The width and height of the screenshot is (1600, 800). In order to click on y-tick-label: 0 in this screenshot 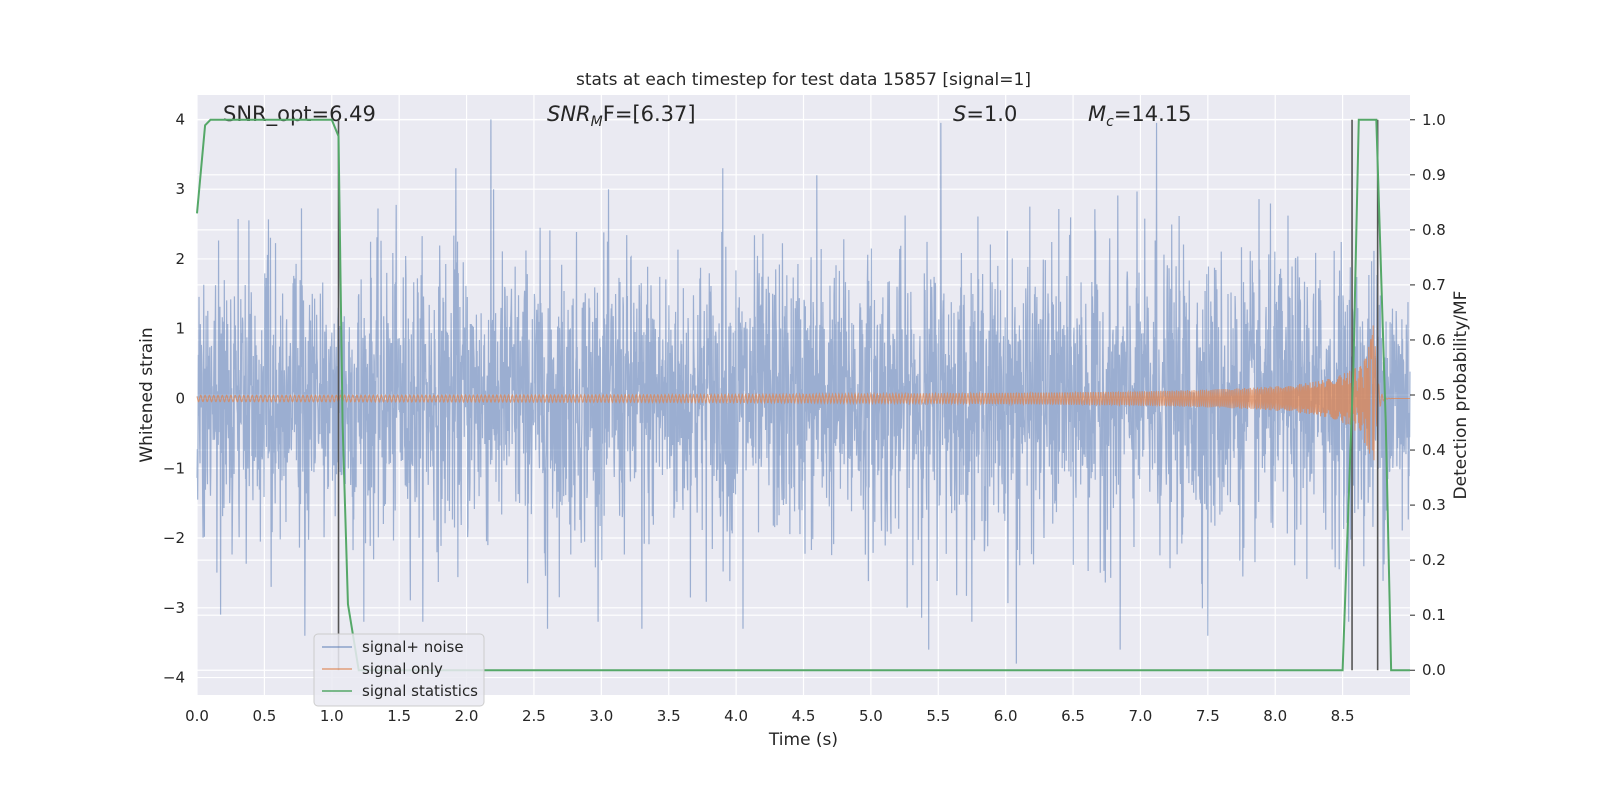, I will do `click(180, 398)`.